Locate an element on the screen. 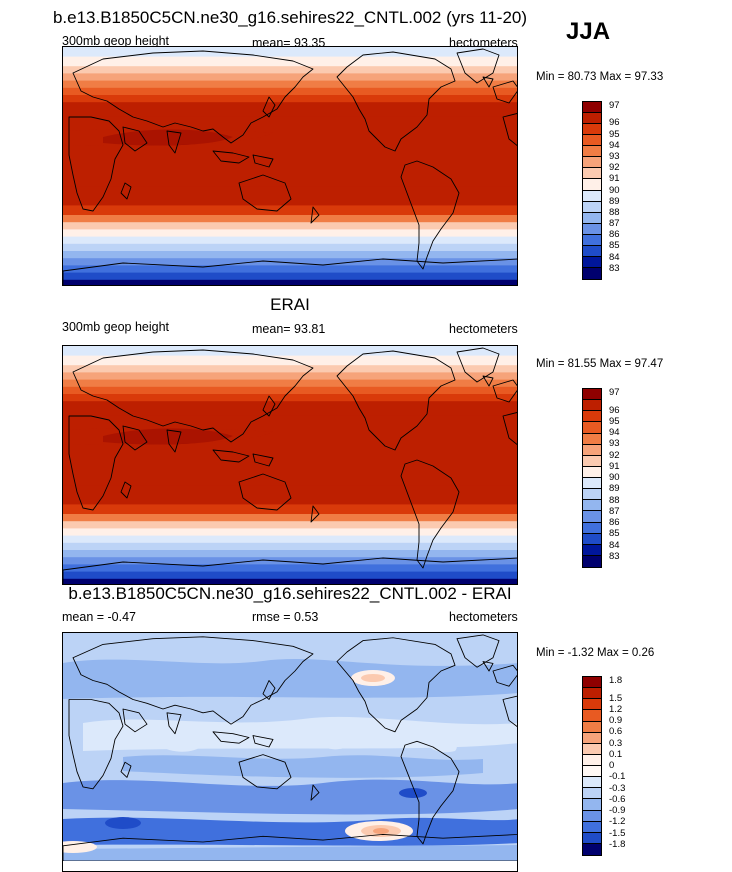  colorbar-tick-label: 0.9 is located at coordinates (616, 720).